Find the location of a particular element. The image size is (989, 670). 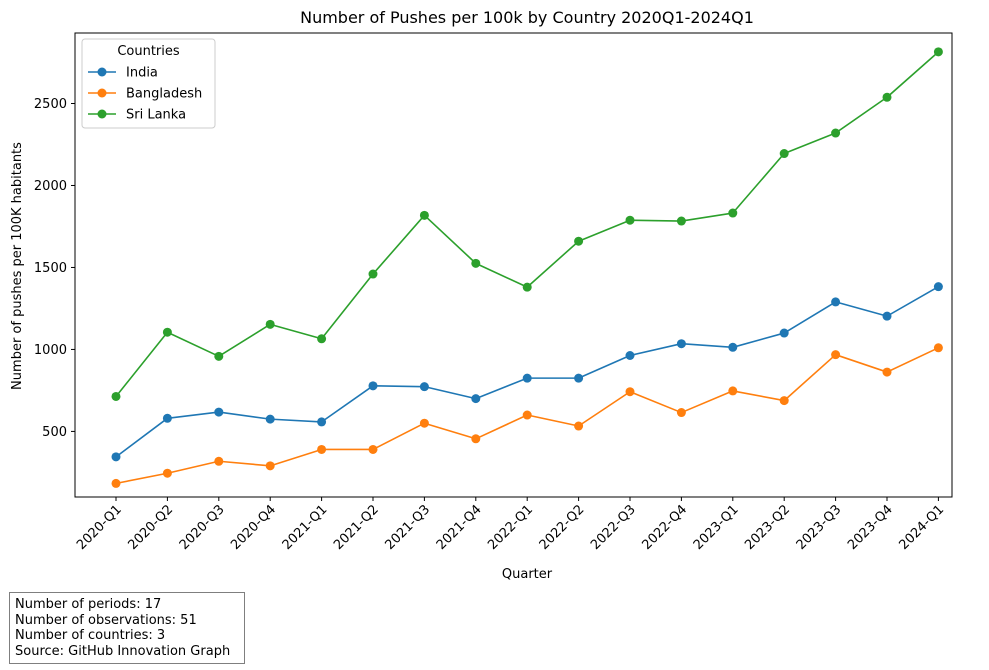

x-tick-label: 2021-Q3 is located at coordinates (407, 527).